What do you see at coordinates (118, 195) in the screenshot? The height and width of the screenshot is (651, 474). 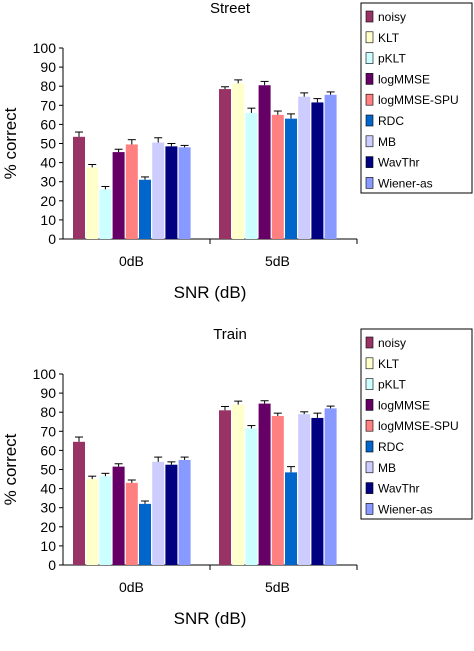 I see `bar-logmmse-0db` at bounding box center [118, 195].